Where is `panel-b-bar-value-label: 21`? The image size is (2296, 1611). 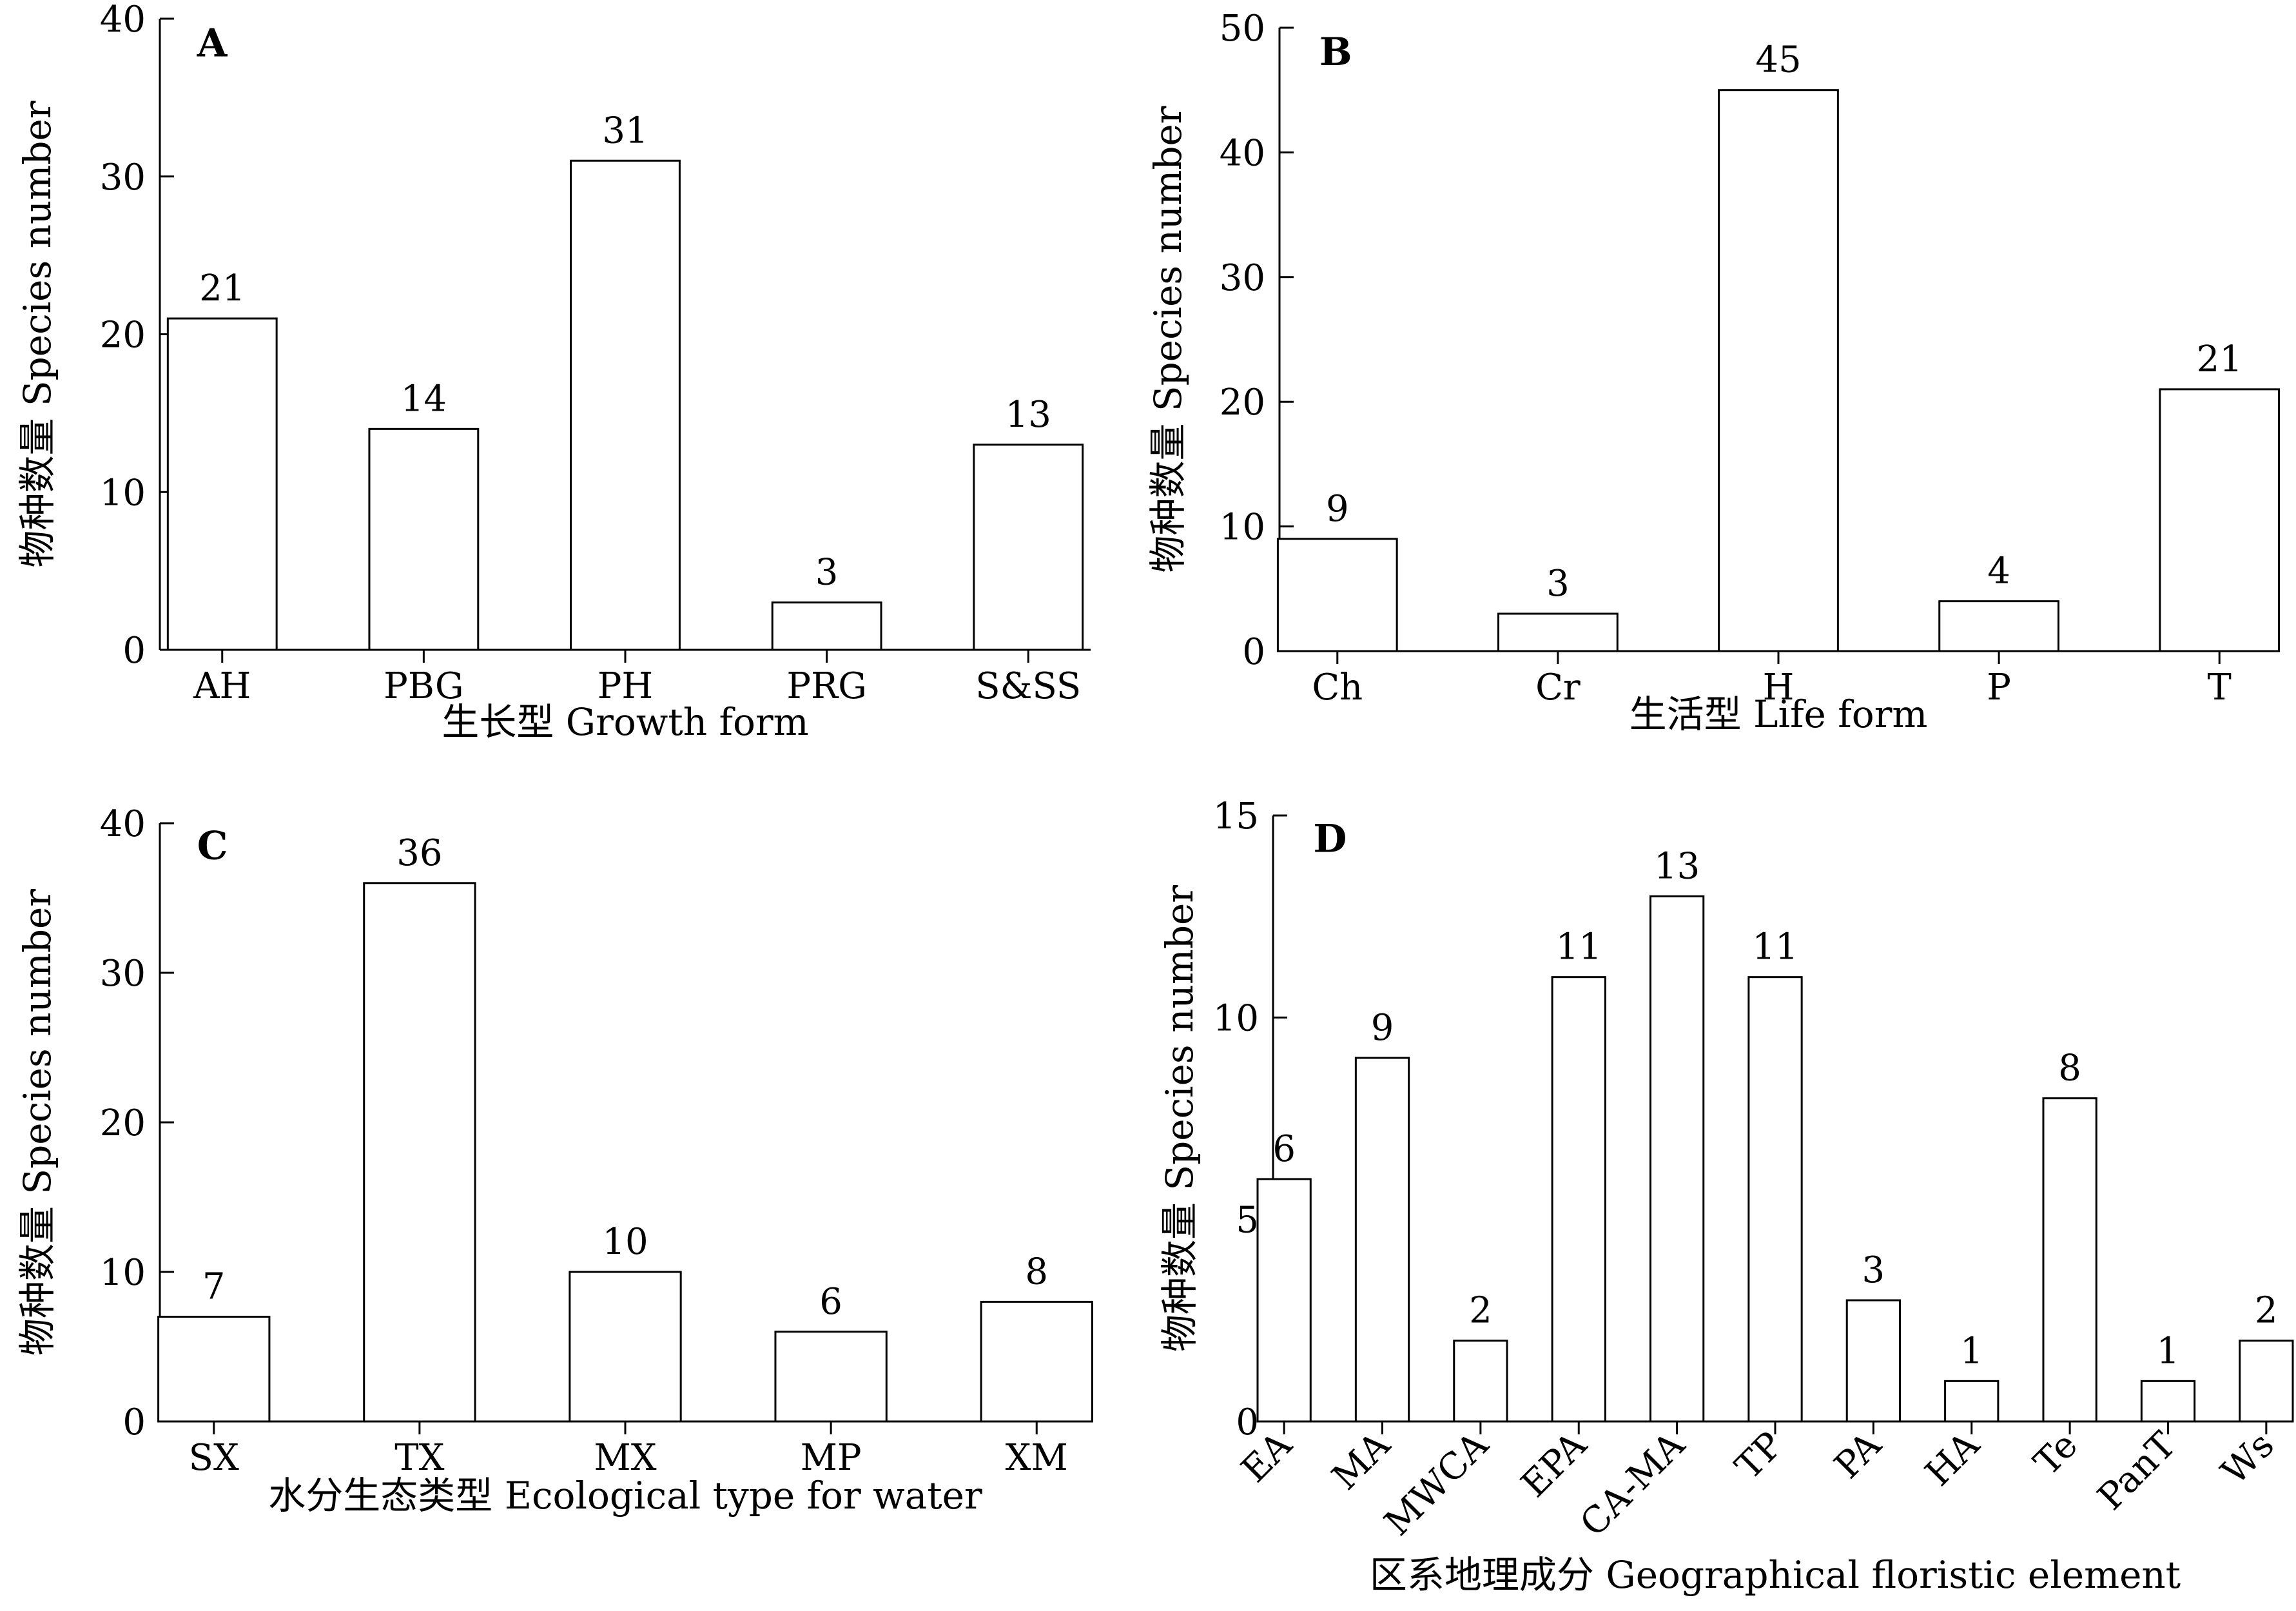
panel-b-bar-value-label: 21 is located at coordinates (2219, 359).